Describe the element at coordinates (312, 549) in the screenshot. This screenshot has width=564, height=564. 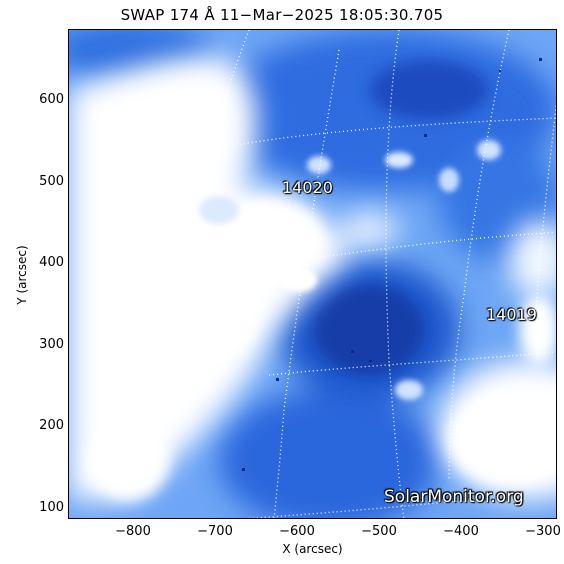
I see `x-axis-label: X (arcsec)` at that location.